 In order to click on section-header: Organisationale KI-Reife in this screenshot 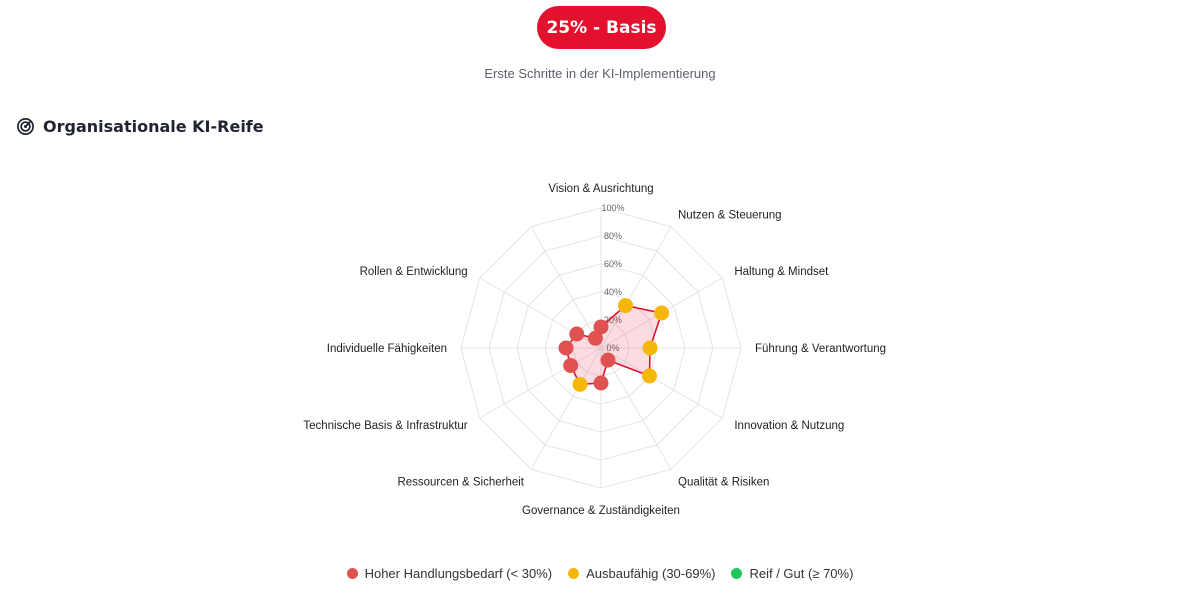, I will do `click(140, 126)`.